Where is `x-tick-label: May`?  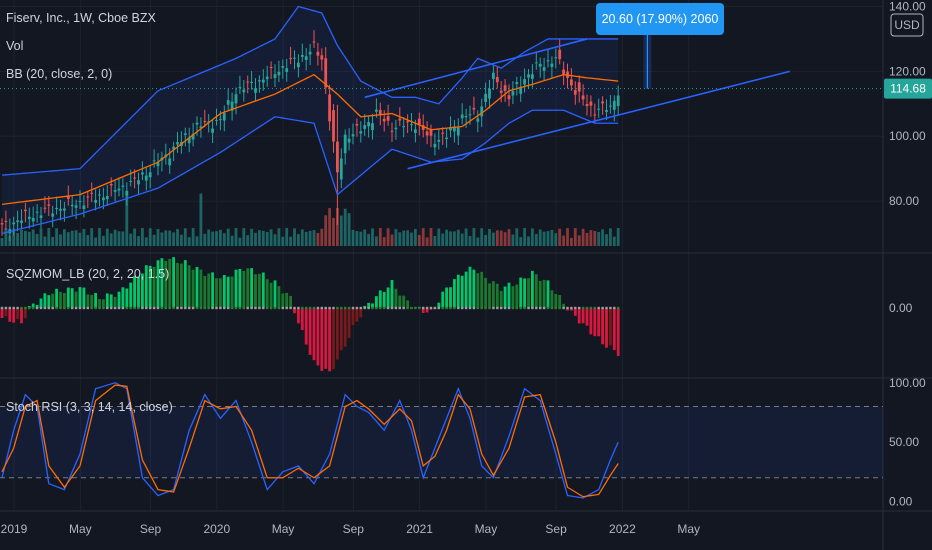 x-tick-label: May is located at coordinates (283, 529).